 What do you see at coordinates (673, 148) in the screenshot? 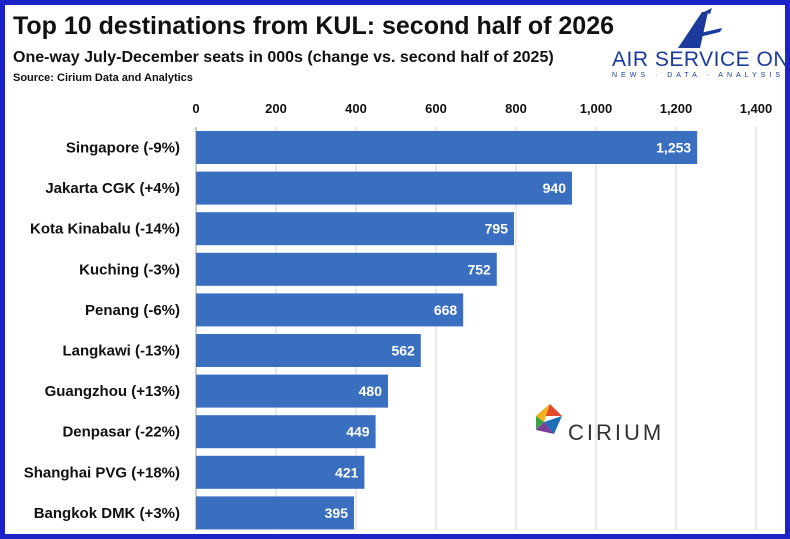
I see `value-label: 1,253` at bounding box center [673, 148].